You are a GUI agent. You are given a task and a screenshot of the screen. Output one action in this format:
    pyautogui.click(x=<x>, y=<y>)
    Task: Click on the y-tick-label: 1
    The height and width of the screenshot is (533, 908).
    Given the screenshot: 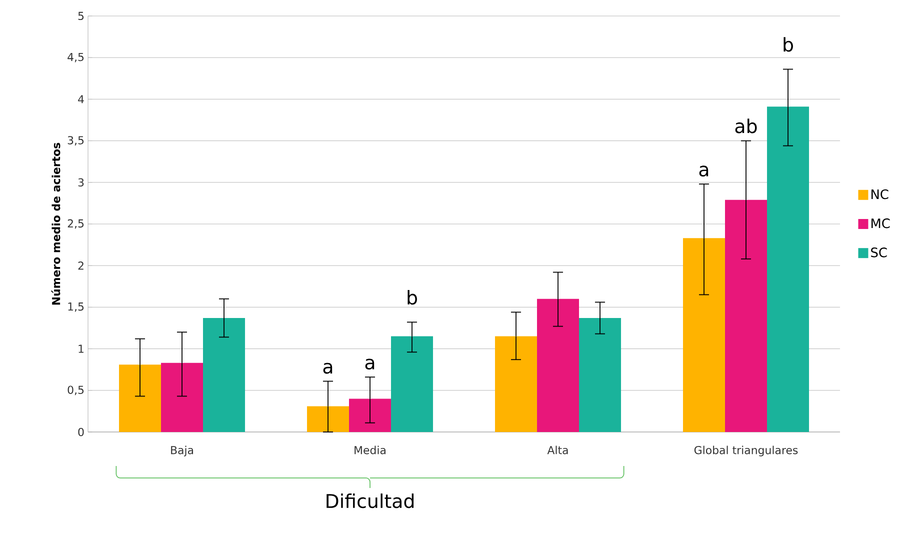 What is the action you would take?
    pyautogui.click(x=81, y=348)
    